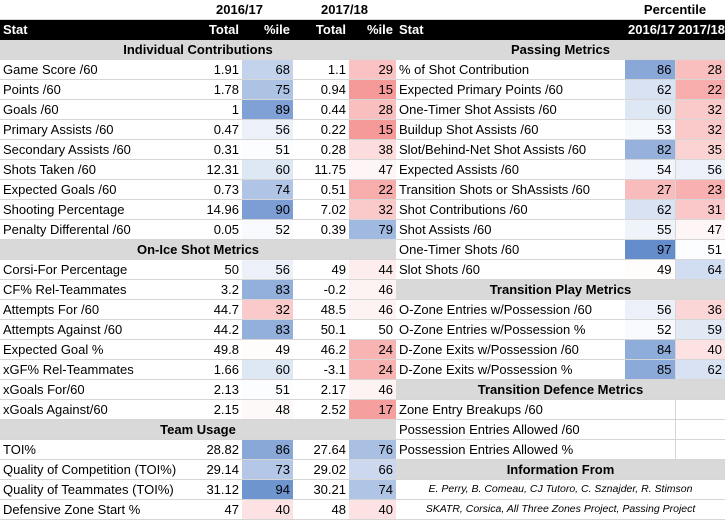 This screenshot has height=523, width=725. What do you see at coordinates (650, 149) in the screenshot?
I see `pctile-2016-17: 82` at bounding box center [650, 149].